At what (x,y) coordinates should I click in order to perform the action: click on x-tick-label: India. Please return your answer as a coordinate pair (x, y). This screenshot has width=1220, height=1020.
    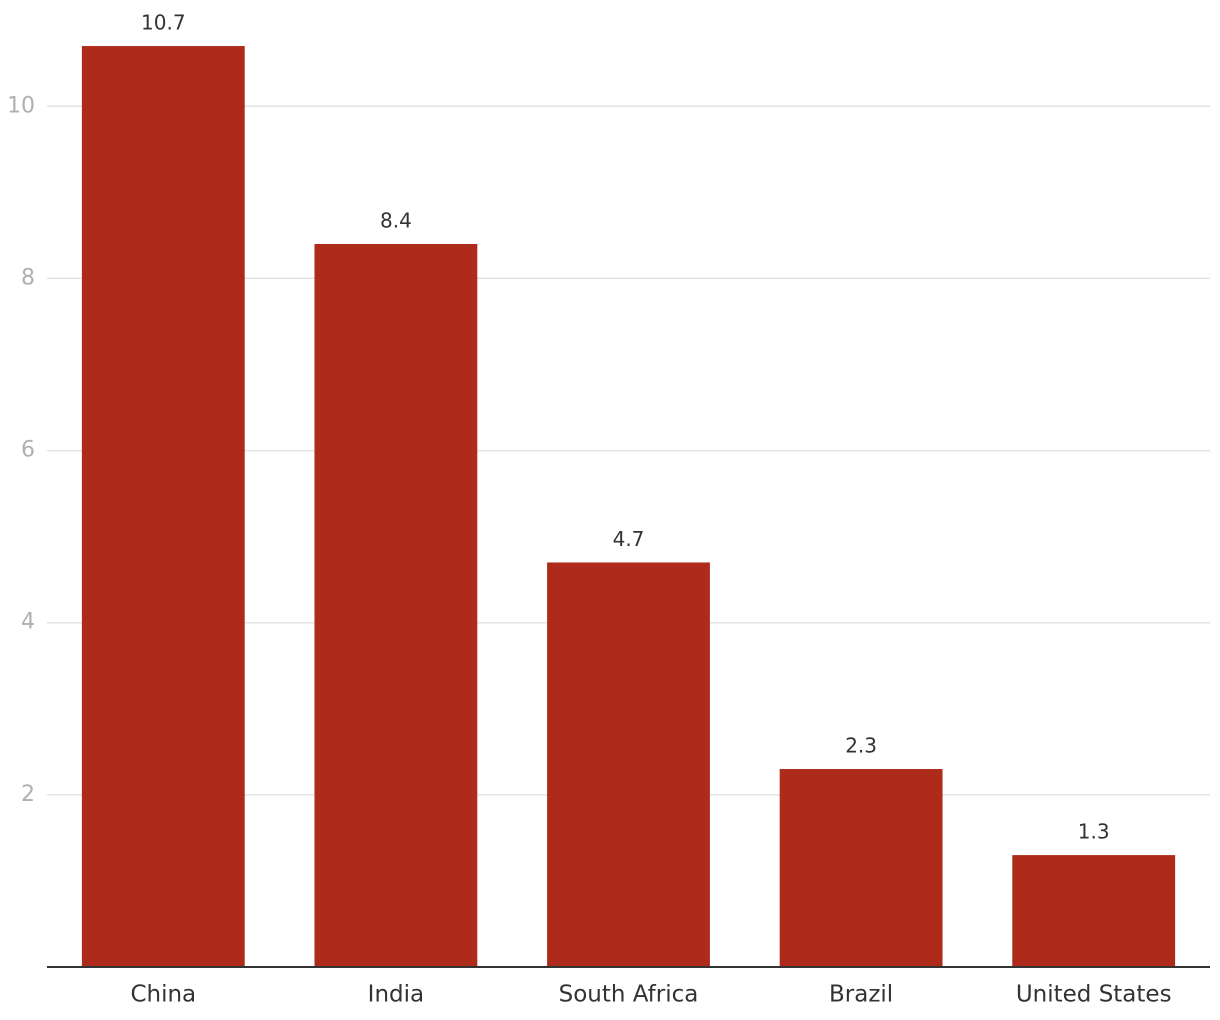
    Looking at the image, I should click on (396, 995).